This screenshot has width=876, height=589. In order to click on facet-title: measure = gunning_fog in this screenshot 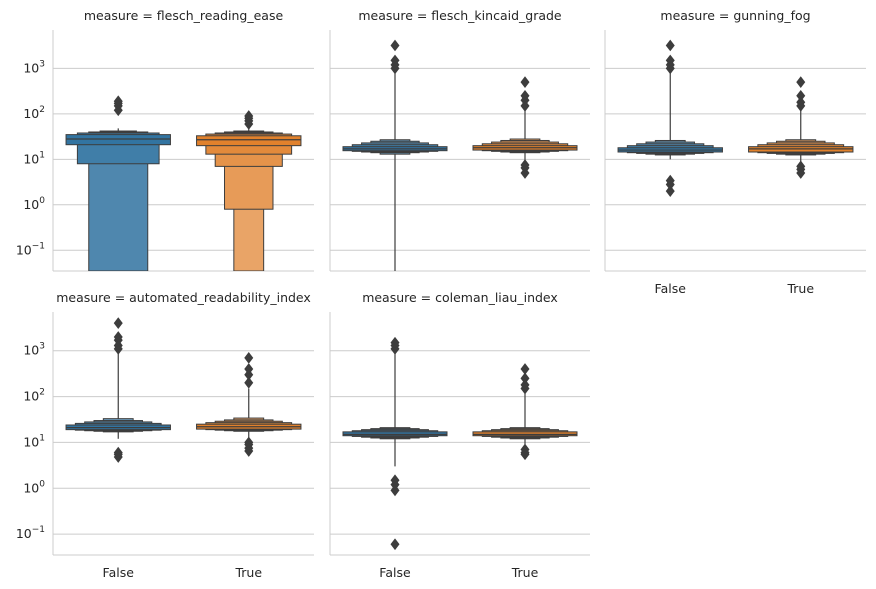, I will do `click(735, 15)`.